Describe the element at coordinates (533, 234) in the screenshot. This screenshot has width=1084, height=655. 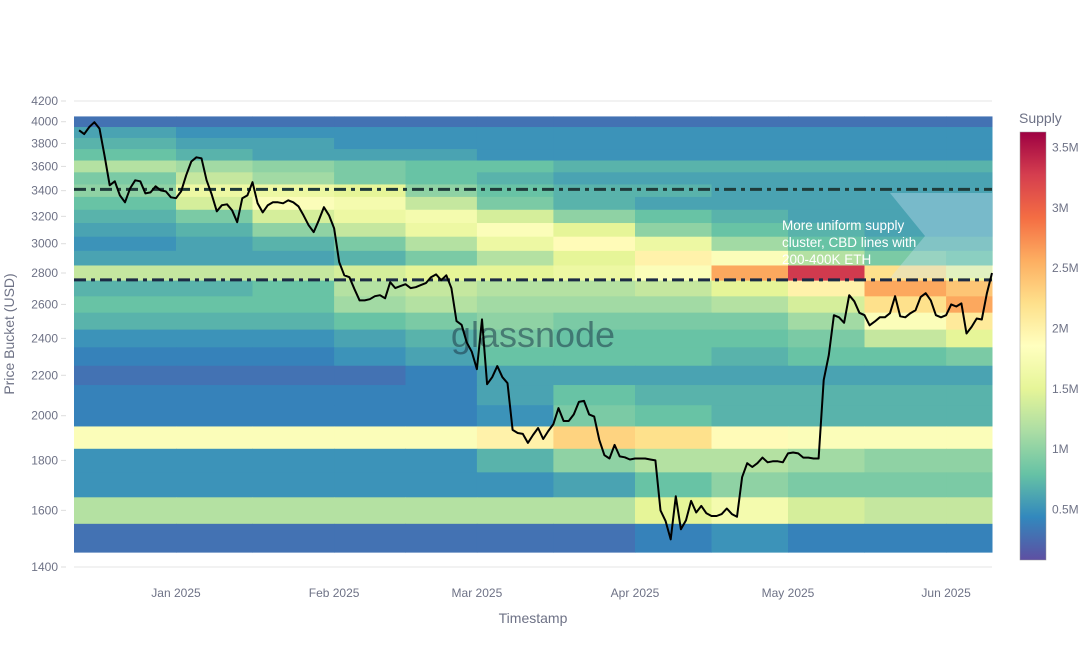
I see `cbd-reference-lines` at that location.